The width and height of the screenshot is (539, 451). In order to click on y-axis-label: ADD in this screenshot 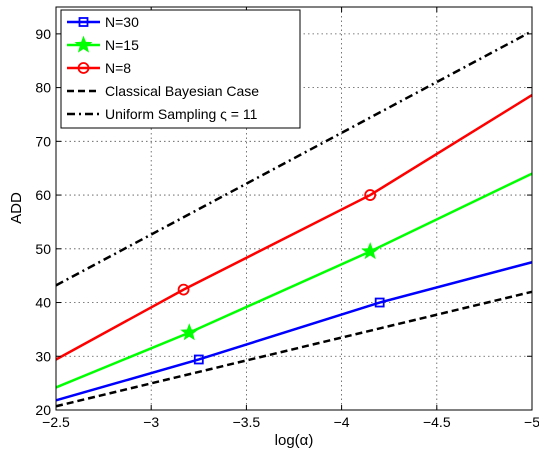, I will do `click(16, 208)`.